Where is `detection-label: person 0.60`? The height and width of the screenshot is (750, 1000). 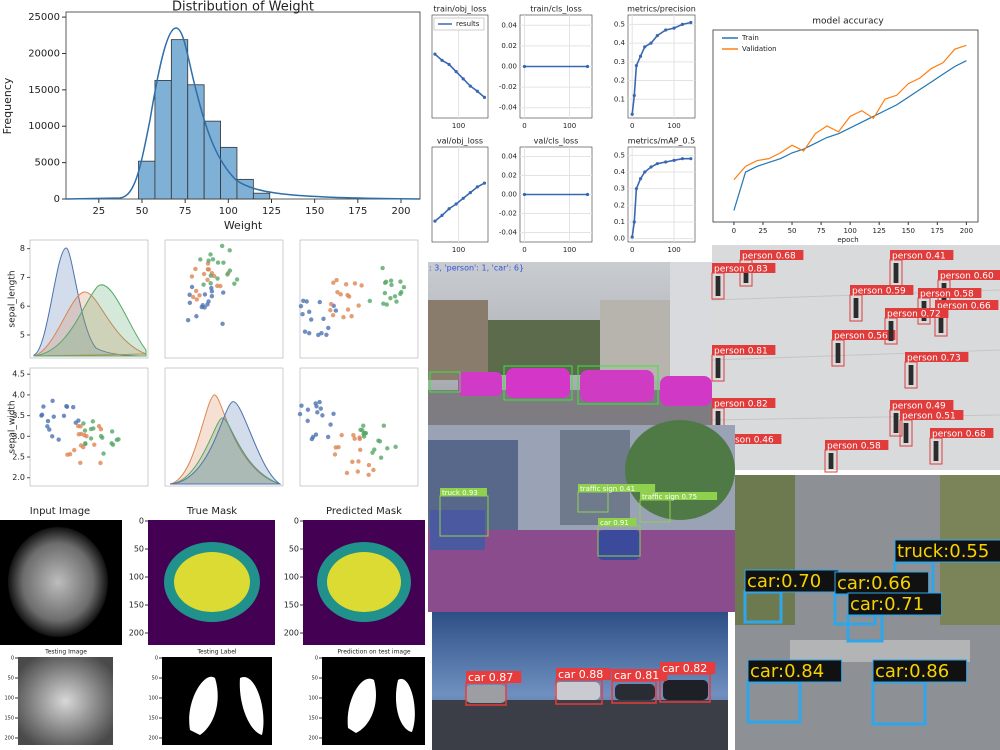 detection-label: person 0.60 is located at coordinates (967, 277).